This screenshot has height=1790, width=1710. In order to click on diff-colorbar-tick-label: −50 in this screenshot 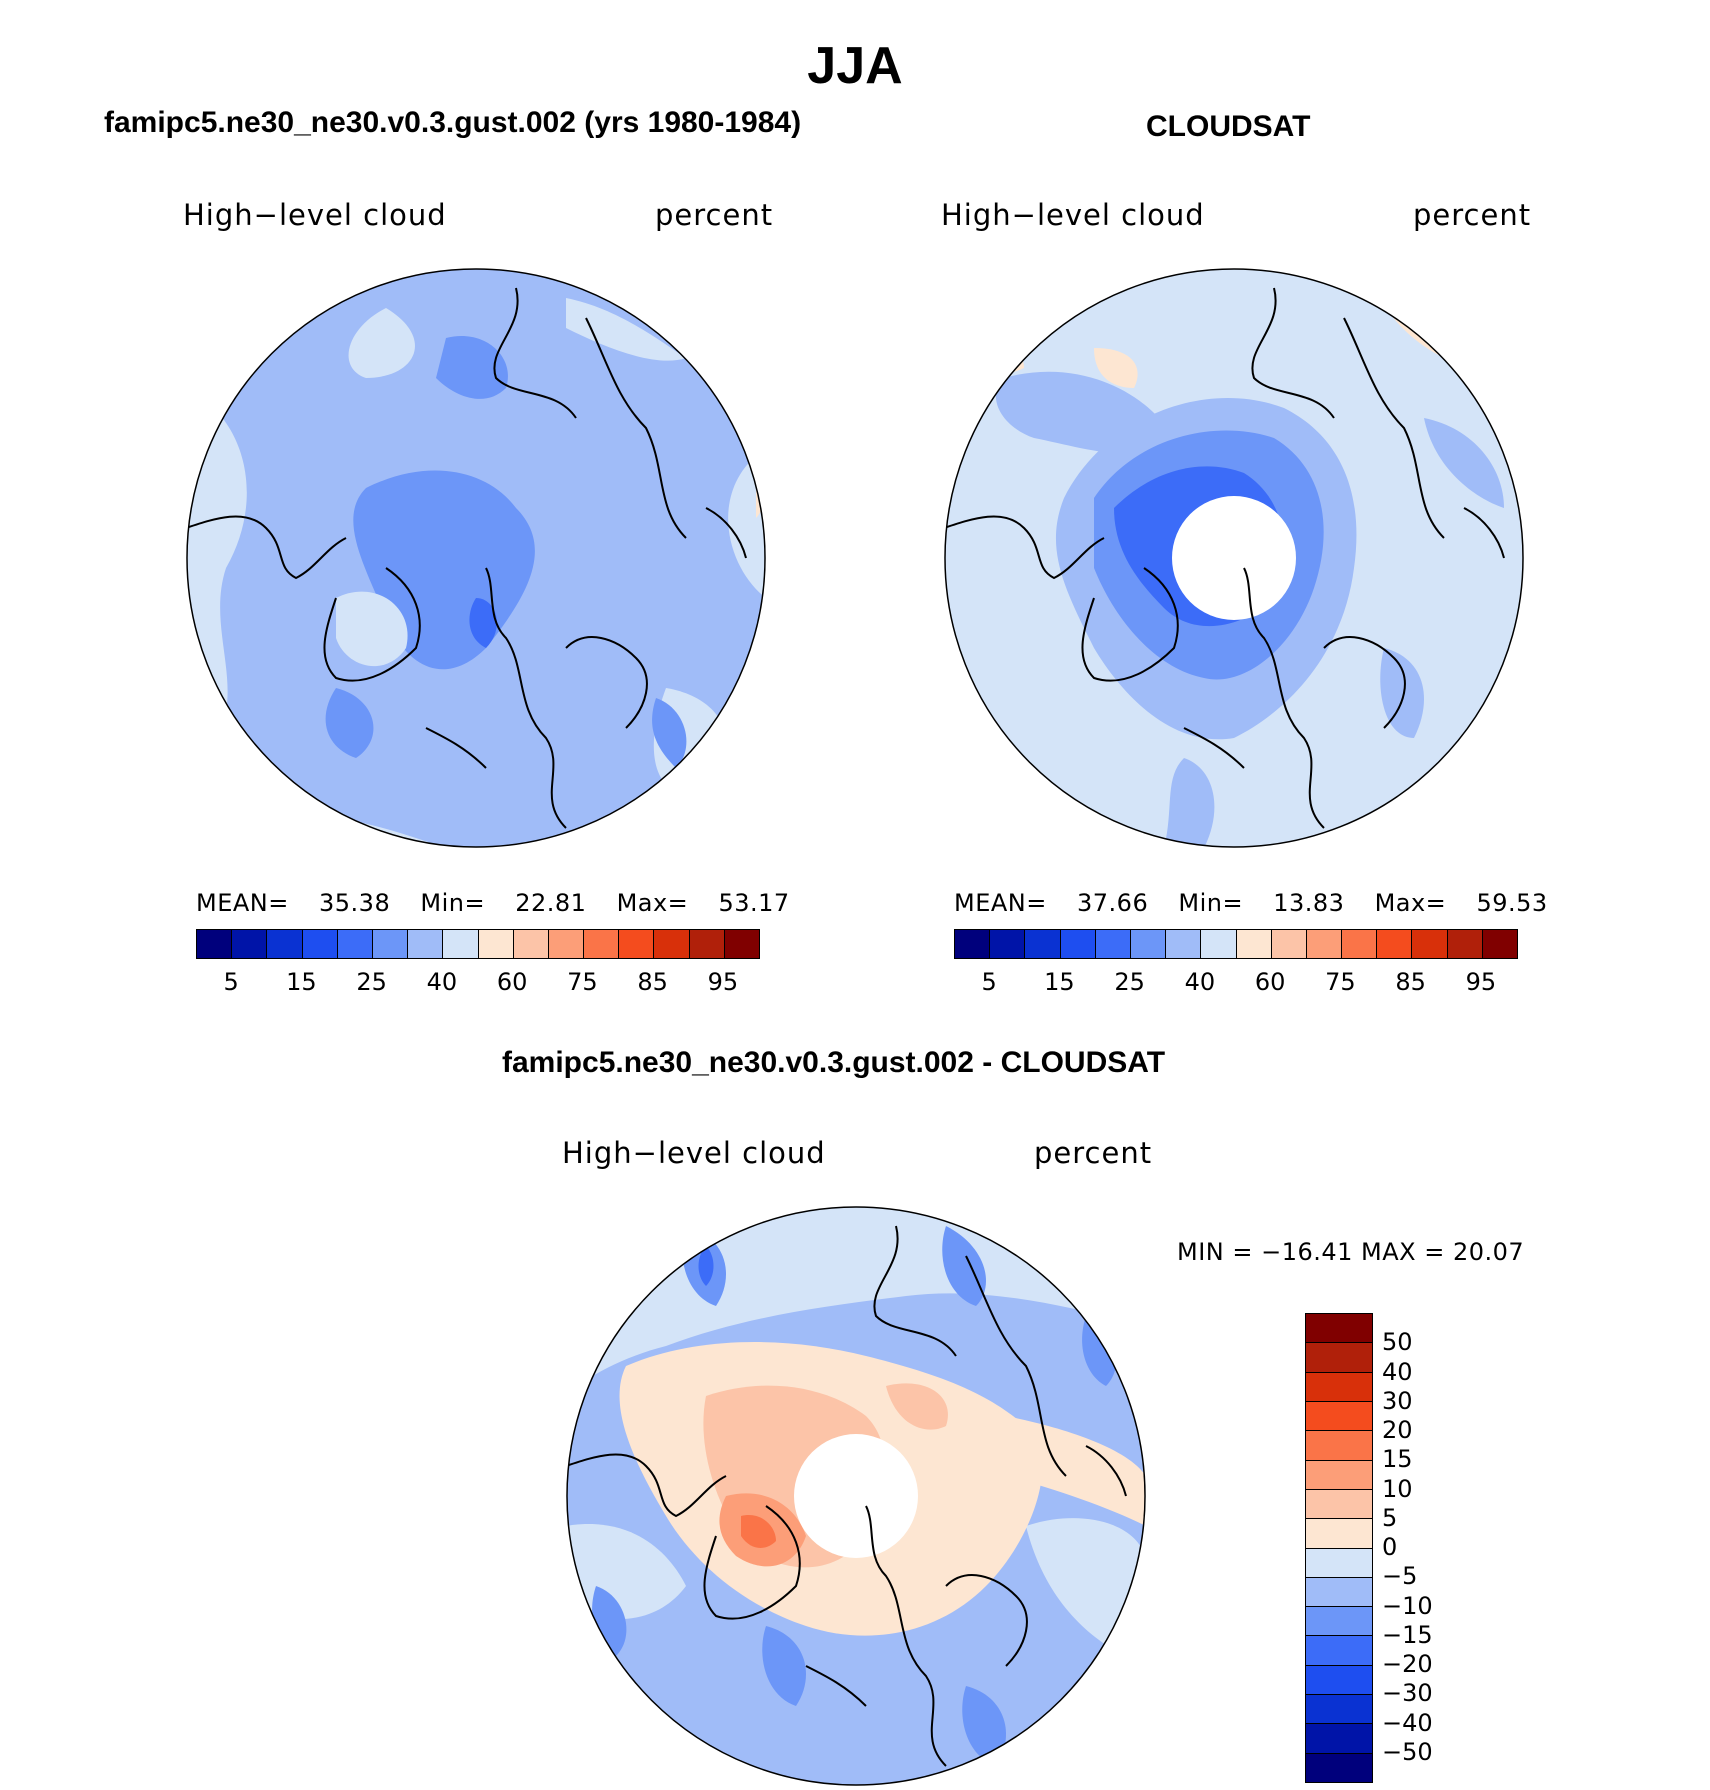, I will do `click(1407, 1751)`.